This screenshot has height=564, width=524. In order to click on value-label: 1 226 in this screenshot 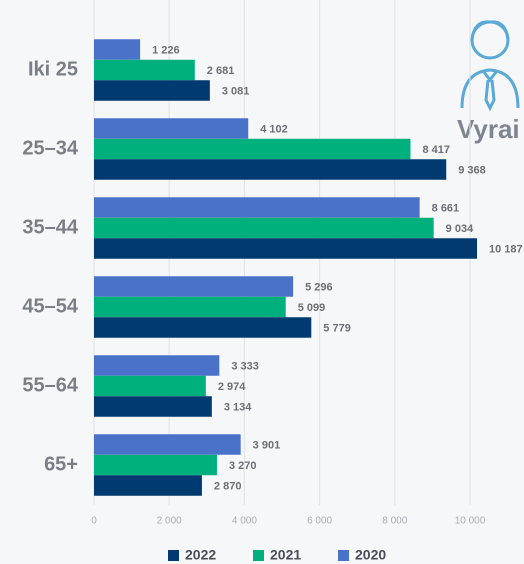, I will do `click(166, 50)`.